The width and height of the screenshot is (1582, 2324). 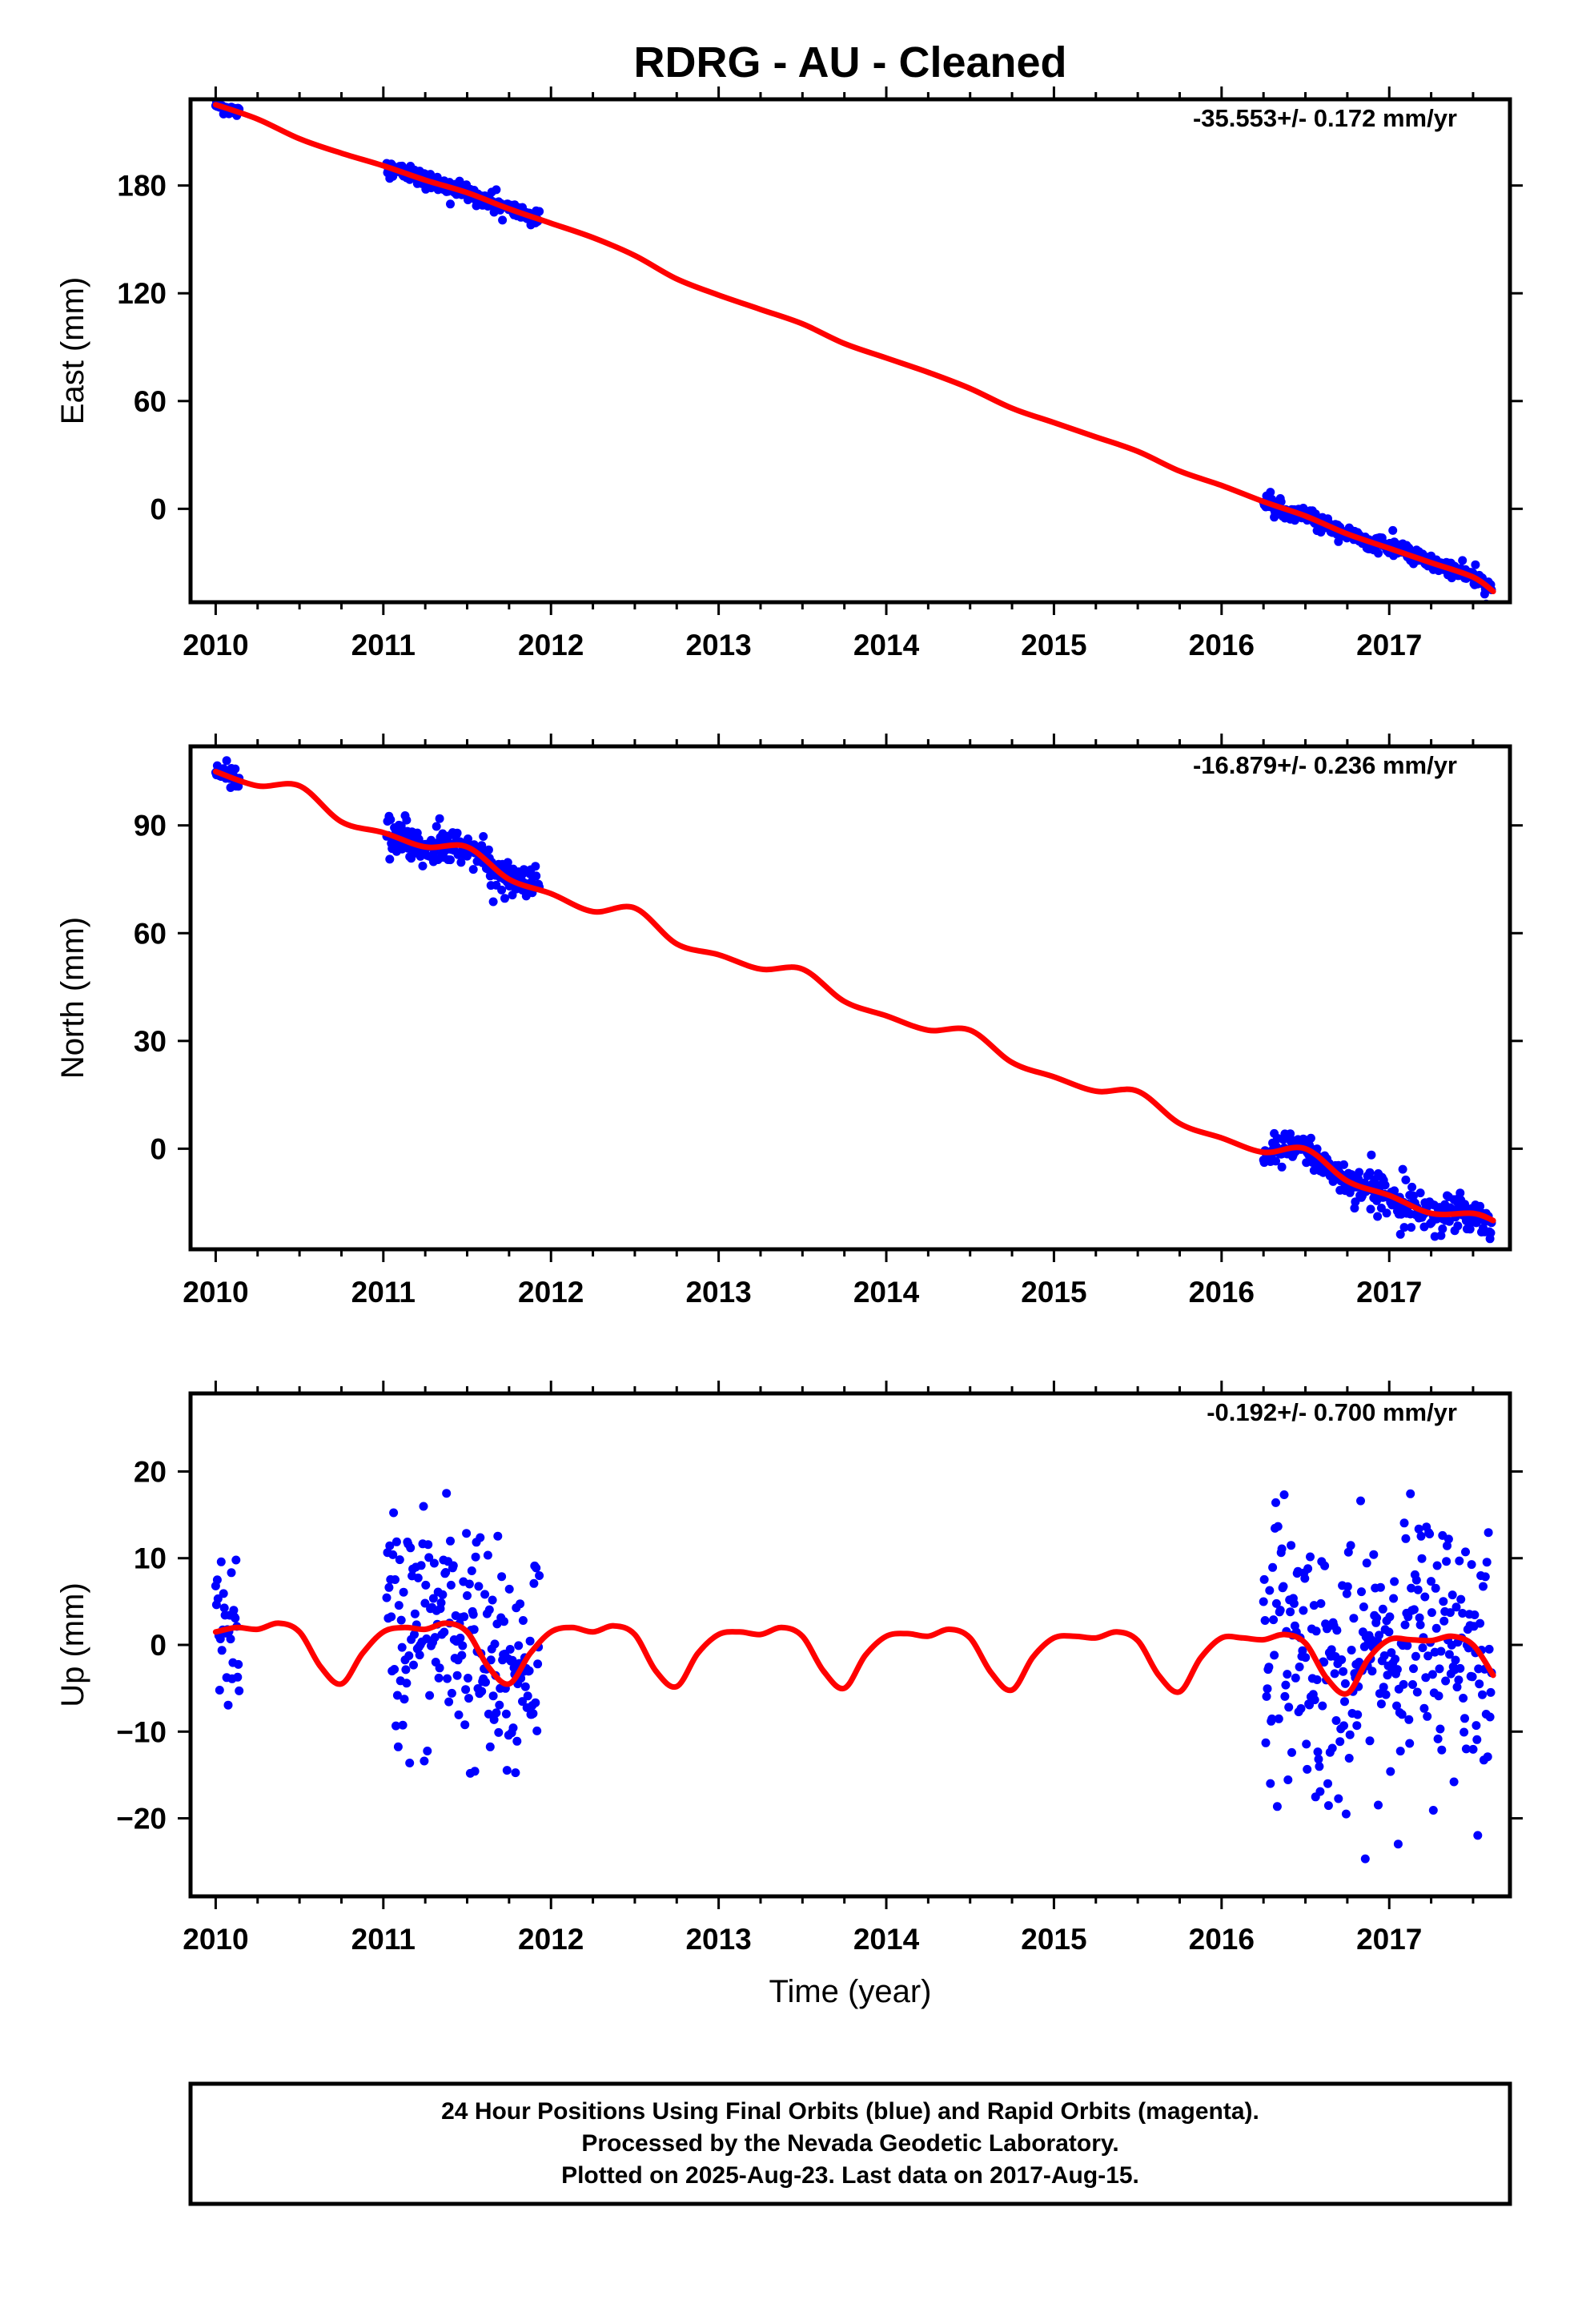 What do you see at coordinates (151, 1041) in the screenshot?
I see `north-y-tick-label: 30` at bounding box center [151, 1041].